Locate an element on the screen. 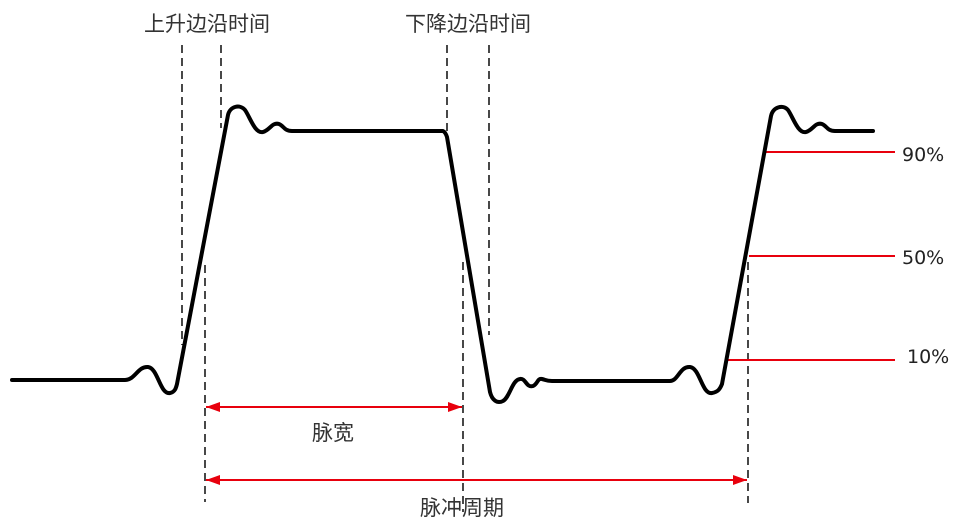 This screenshot has height=520, width=957. pulse-period-label: 脉冲周期 is located at coordinates (462, 508).